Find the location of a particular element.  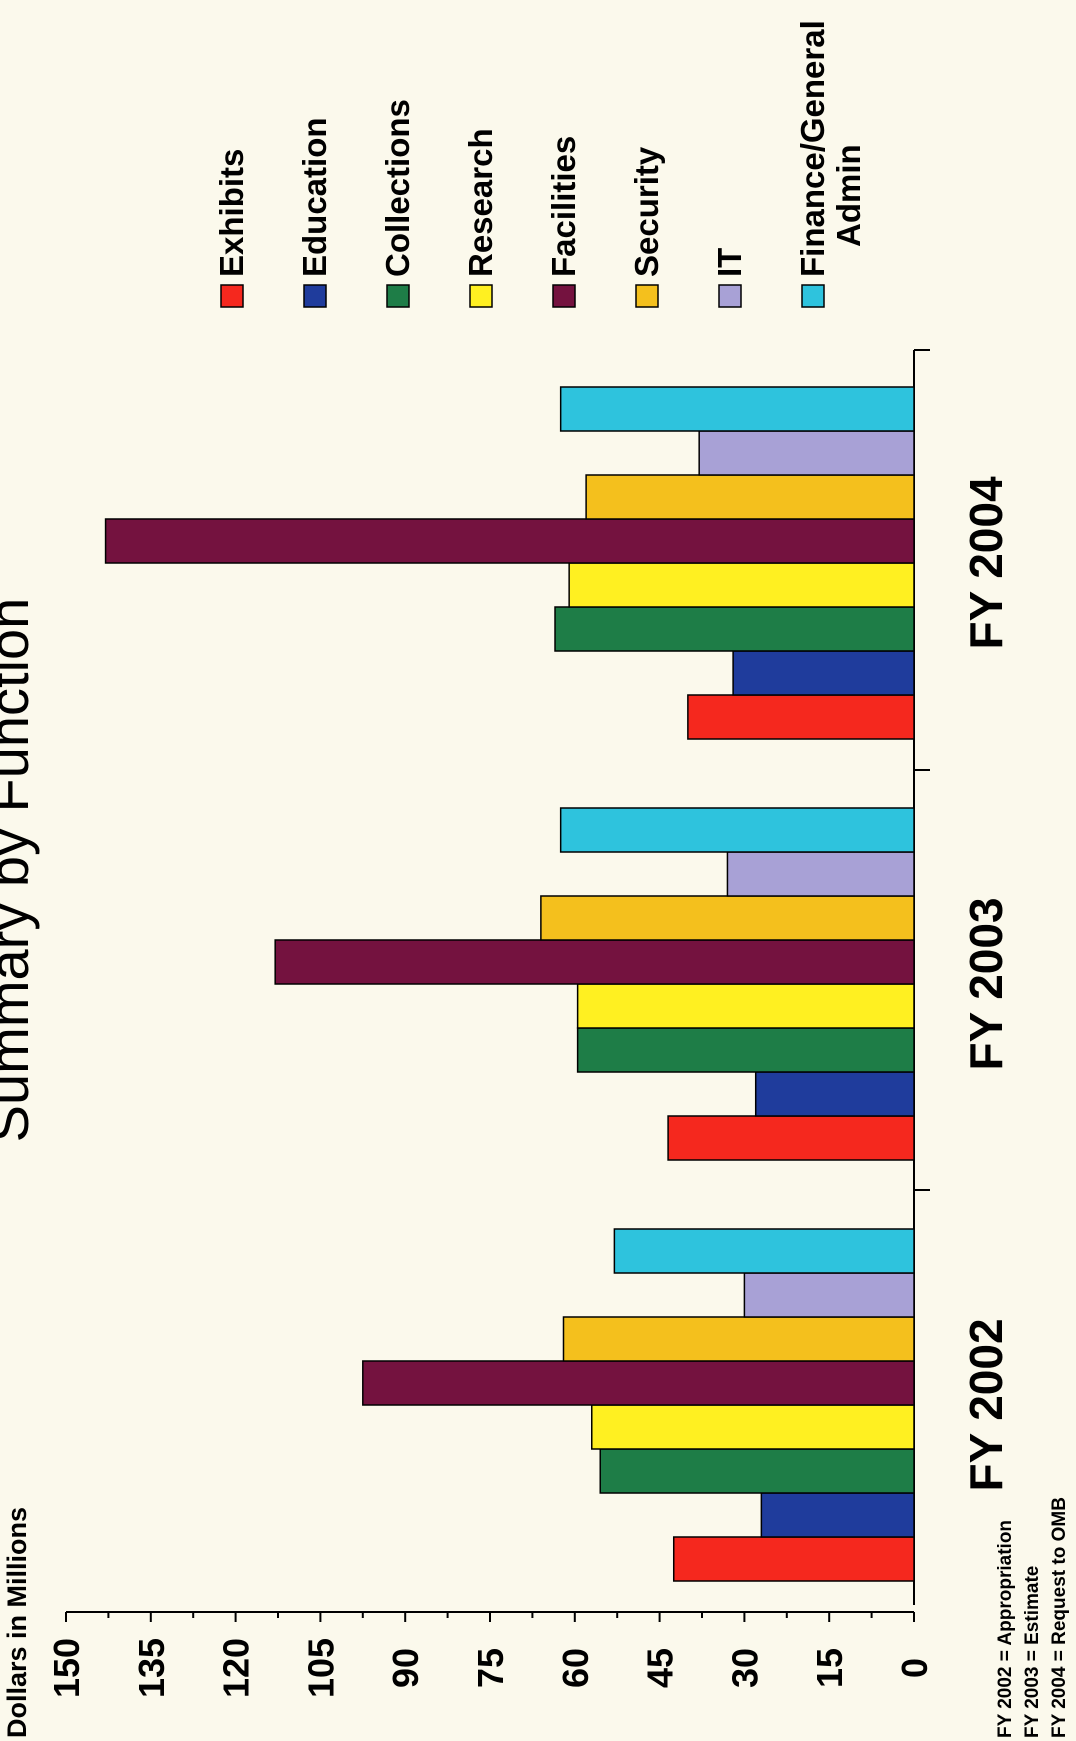

legend-swatch-research is located at coordinates (481, 296).